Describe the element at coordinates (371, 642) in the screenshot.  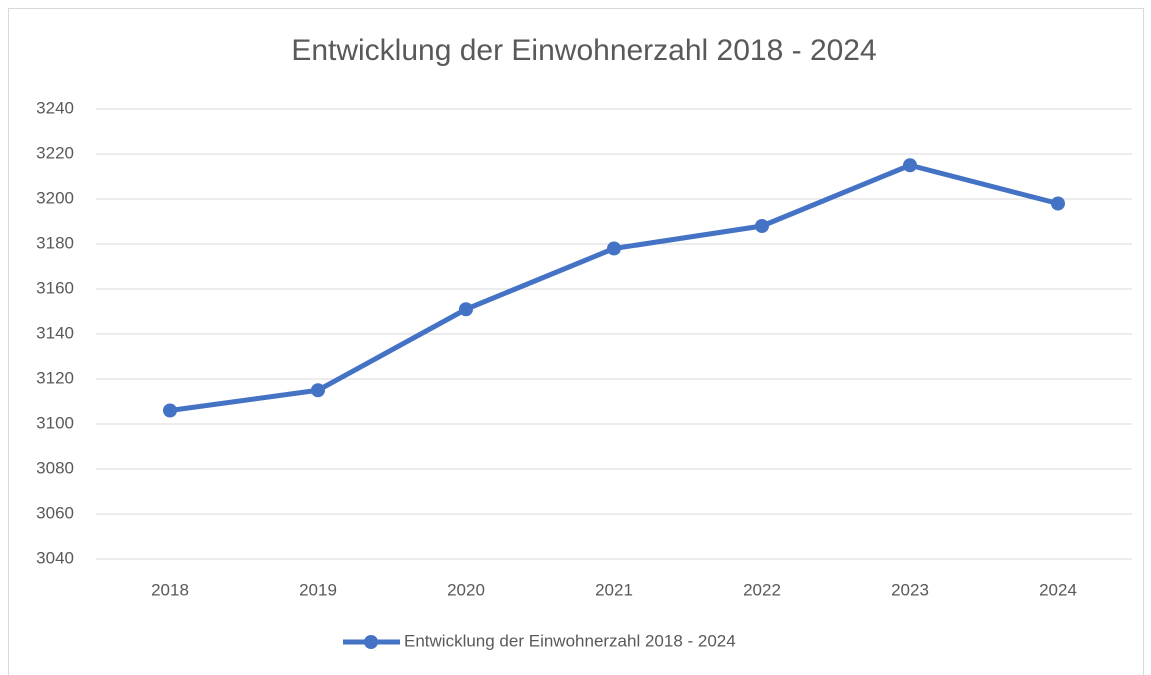
I see `legend-marker` at that location.